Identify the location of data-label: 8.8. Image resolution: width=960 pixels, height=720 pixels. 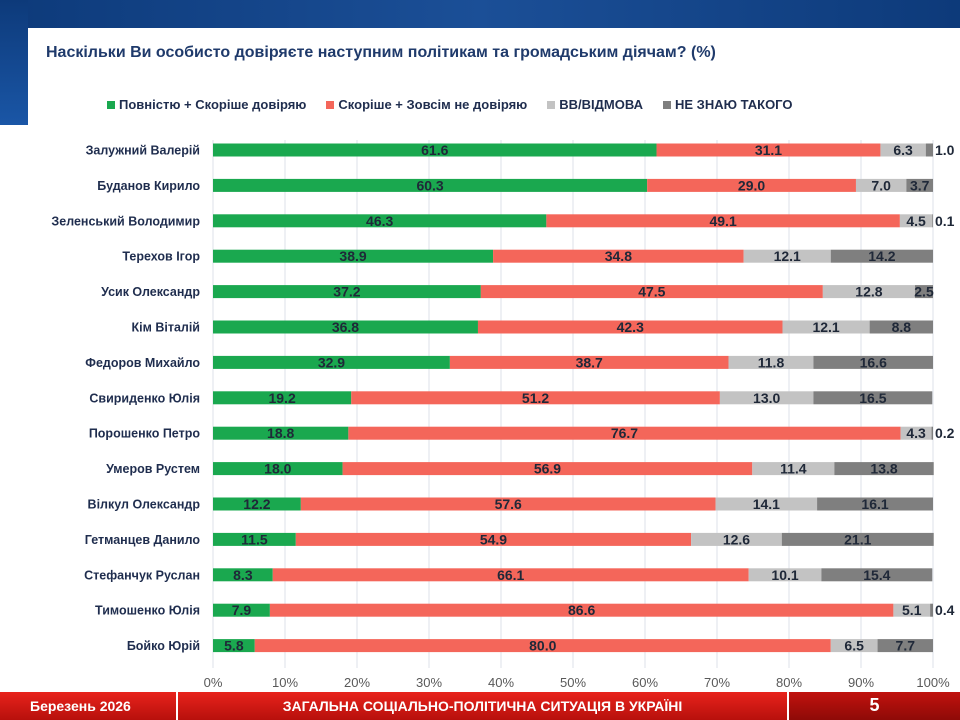
(902, 327).